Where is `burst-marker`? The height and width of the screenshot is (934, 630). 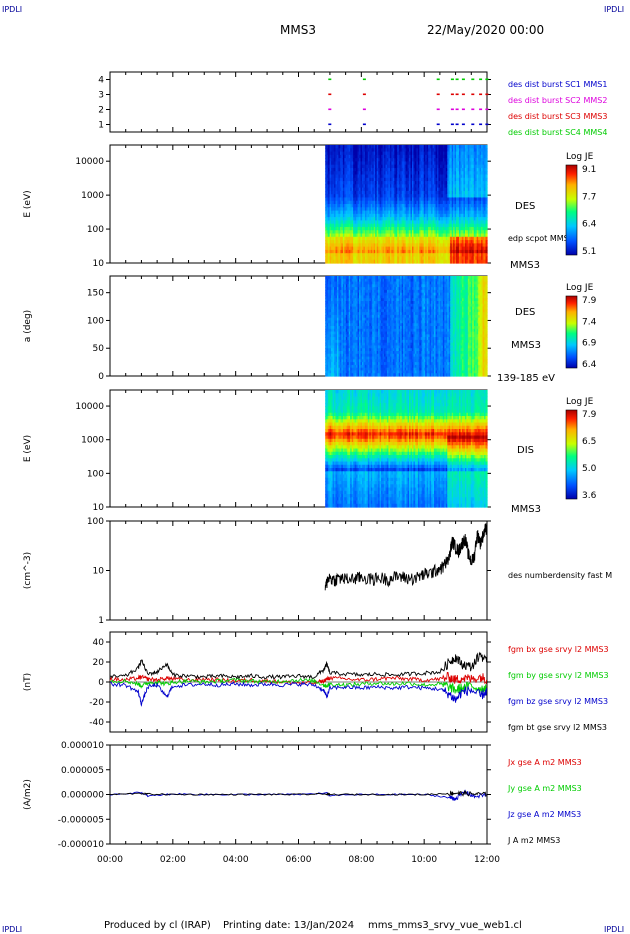
burst-marker is located at coordinates (452, 94).